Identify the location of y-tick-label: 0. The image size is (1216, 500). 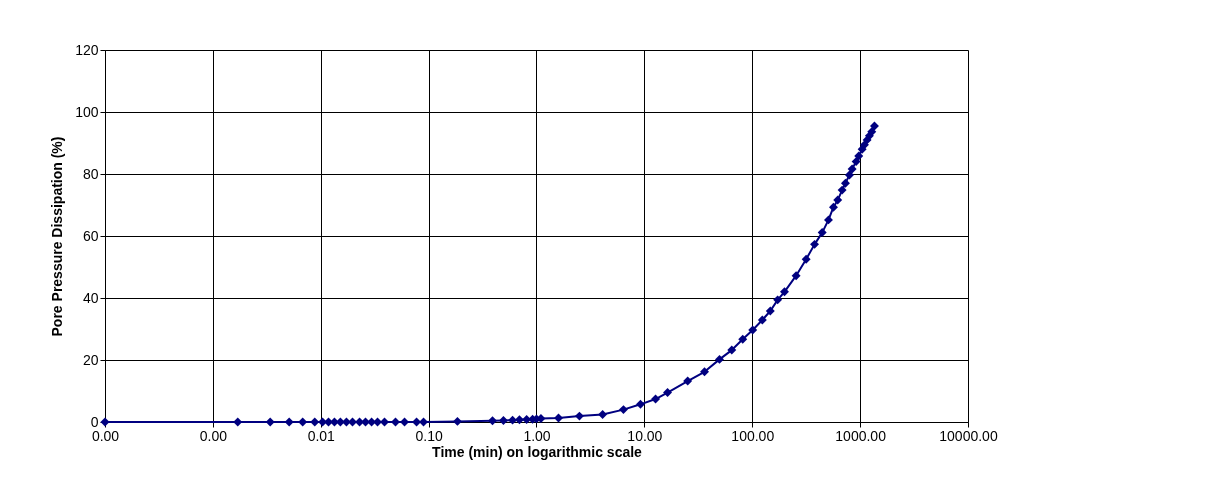
(94, 421).